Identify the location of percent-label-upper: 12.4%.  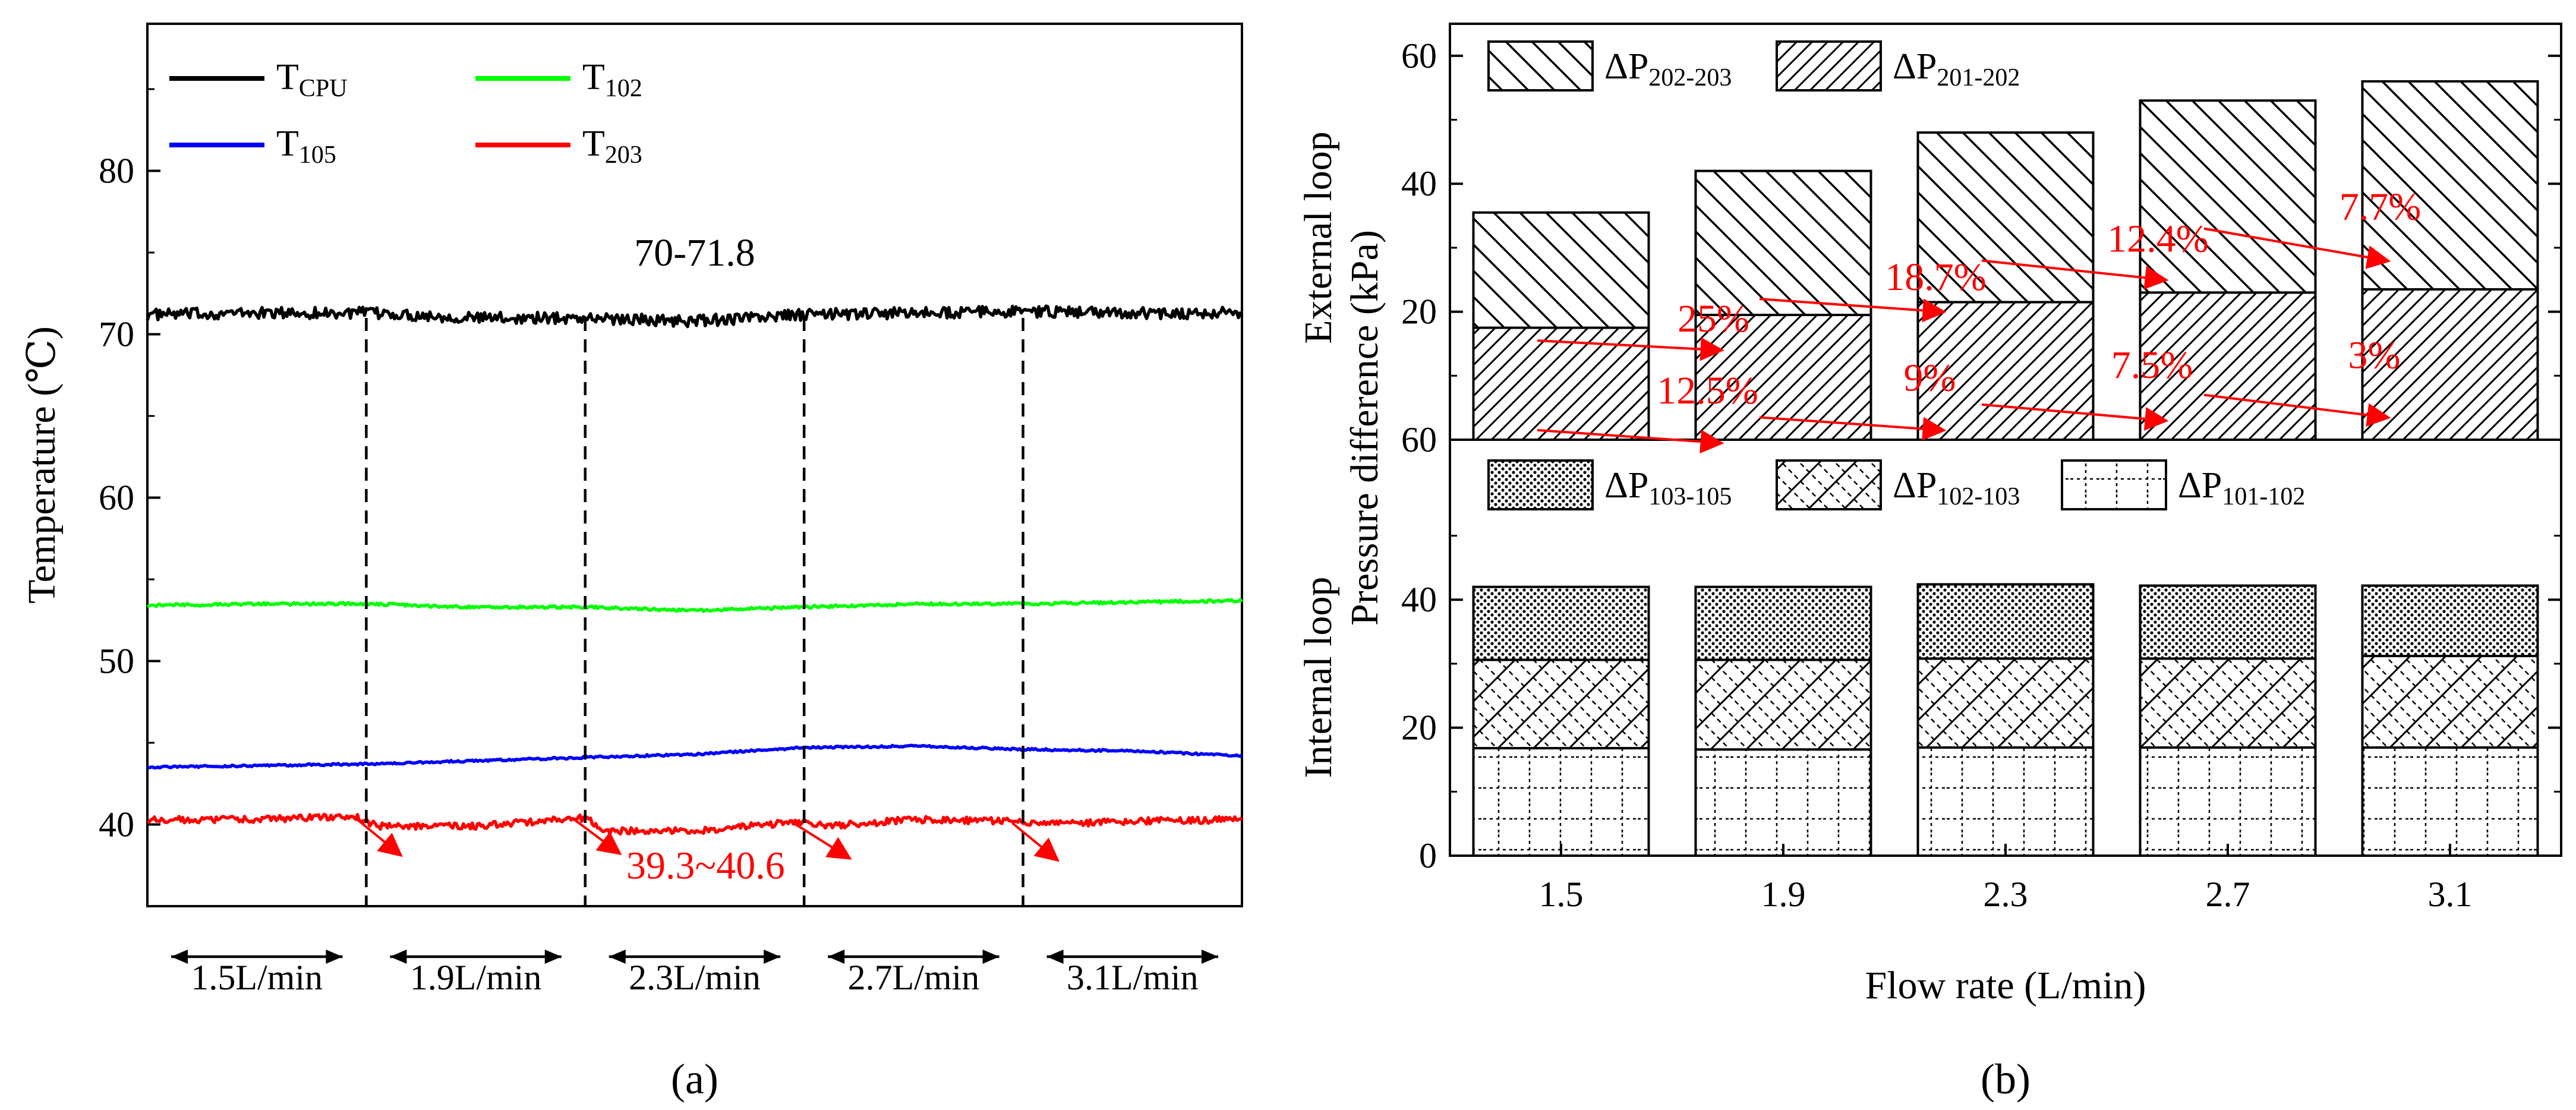
(2157, 239).